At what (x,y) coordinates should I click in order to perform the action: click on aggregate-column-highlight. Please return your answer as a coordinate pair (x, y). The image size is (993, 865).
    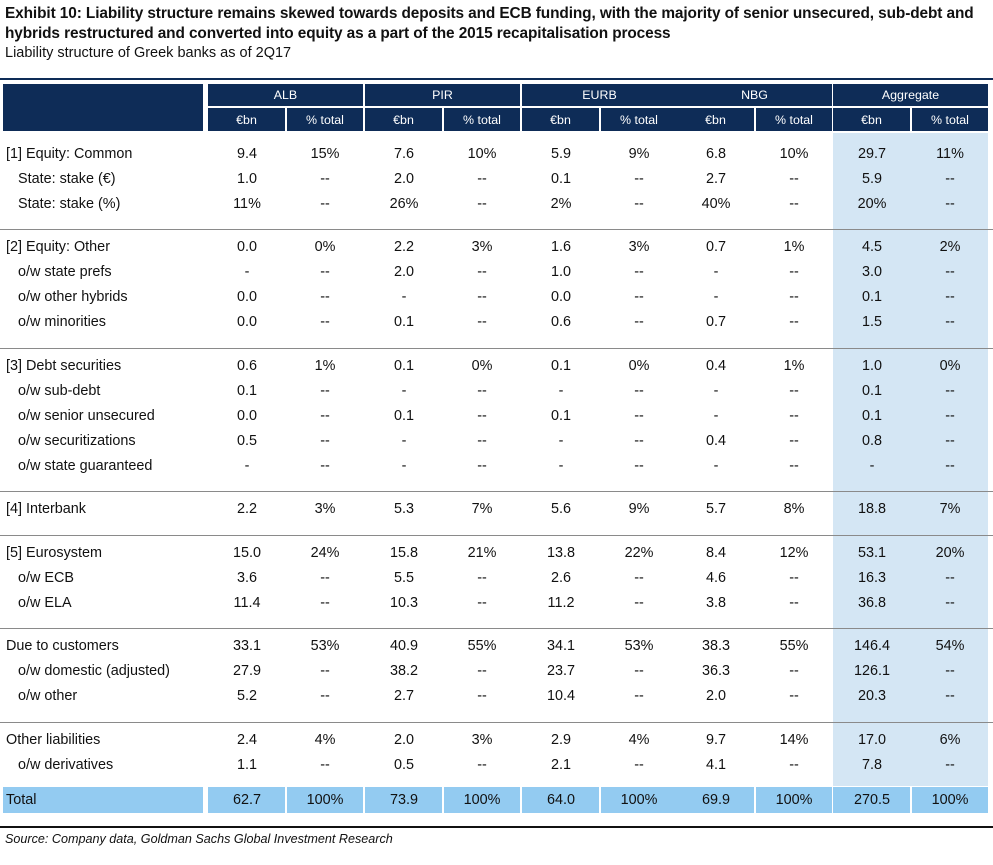
    Looking at the image, I should click on (910, 459).